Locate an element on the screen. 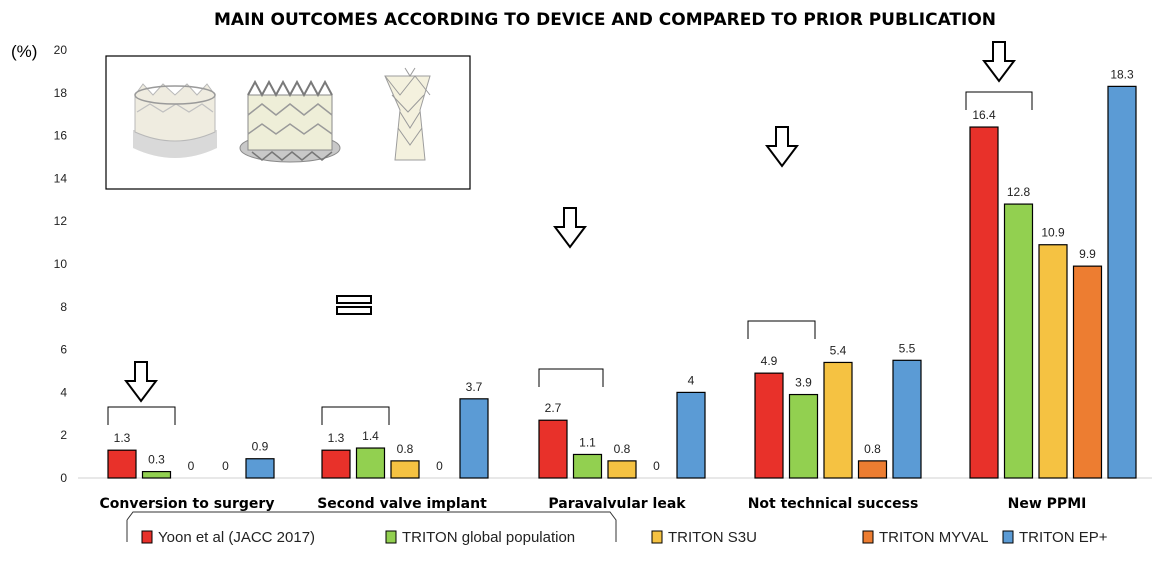 The height and width of the screenshot is (562, 1170). value-label-triton-ep-paravalvular-leak: 4 is located at coordinates (691, 380).